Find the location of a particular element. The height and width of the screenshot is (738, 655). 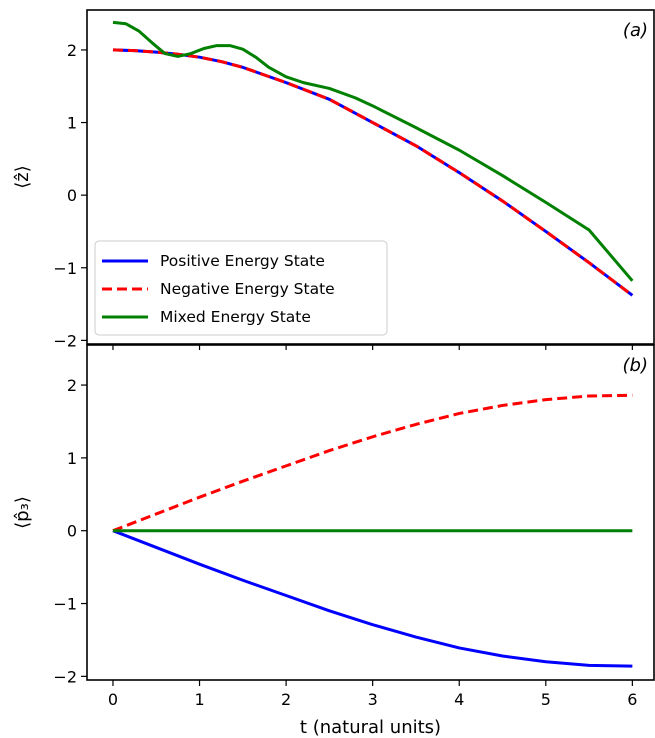

x-tick-label: 6 is located at coordinates (632, 699).